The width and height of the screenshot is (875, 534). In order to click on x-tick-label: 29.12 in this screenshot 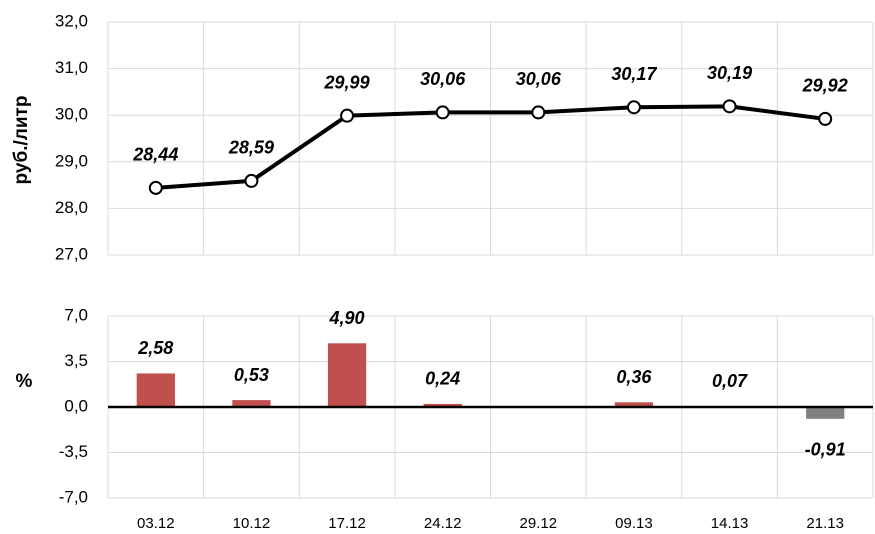, I will do `click(539, 523)`.